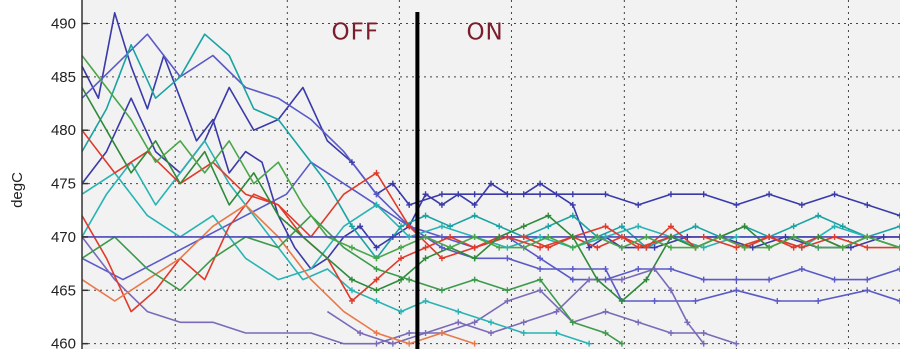  What do you see at coordinates (63, 77) in the screenshot?
I see `y-tick-label-5: 485` at bounding box center [63, 77].